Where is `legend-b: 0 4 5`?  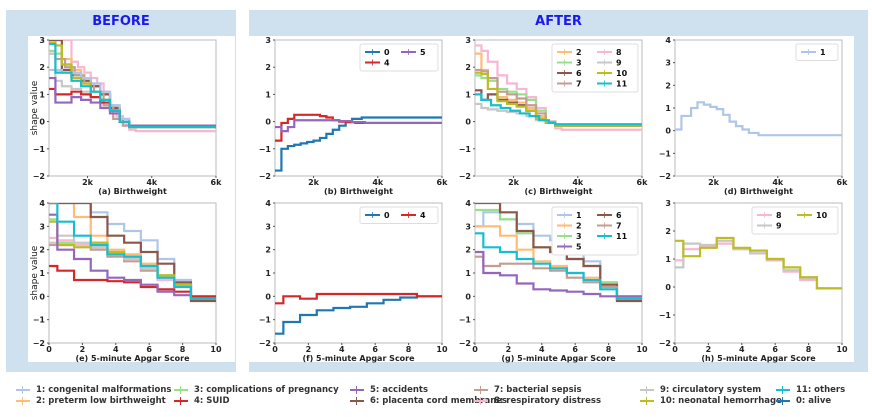 legend-b: 0 4 5 is located at coordinates (399, 57).